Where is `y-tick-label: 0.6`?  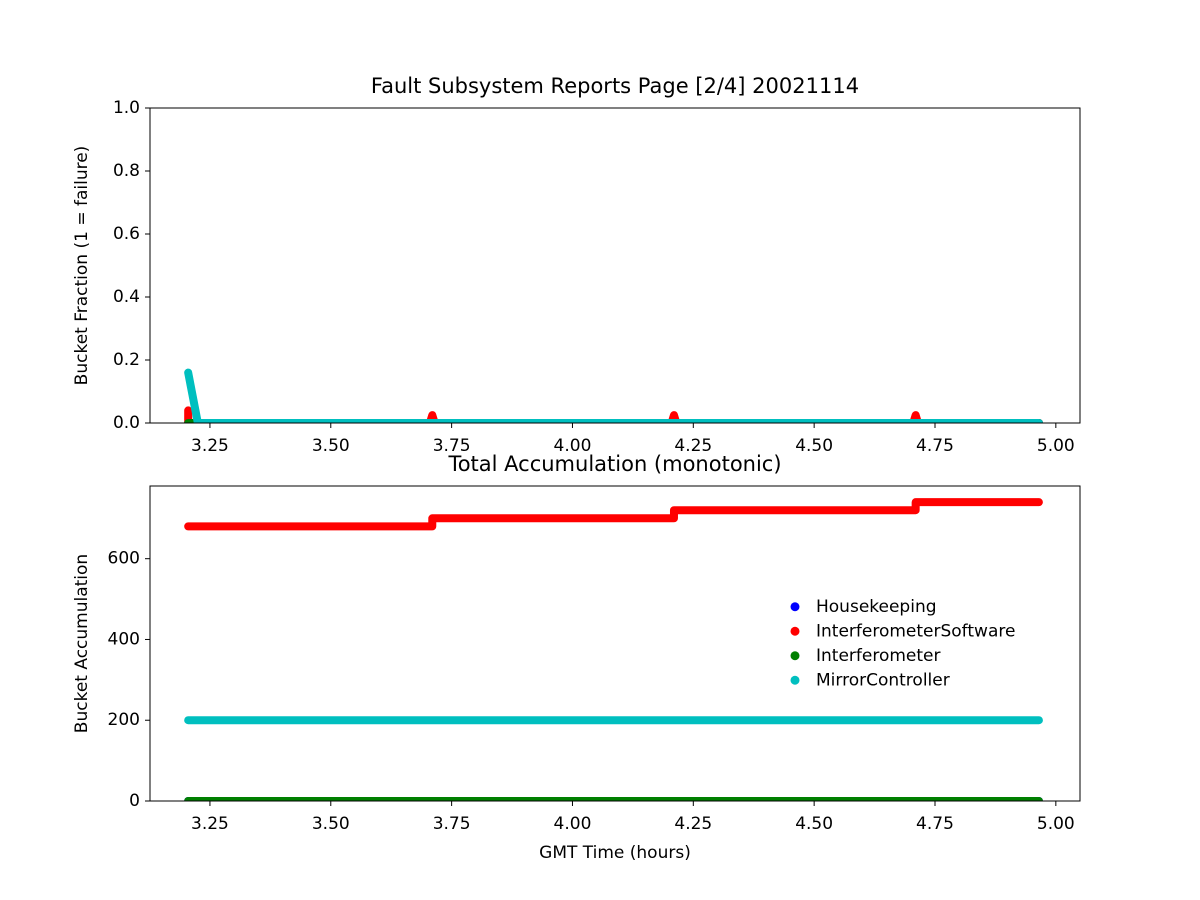 y-tick-label: 0.6 is located at coordinates (126, 234).